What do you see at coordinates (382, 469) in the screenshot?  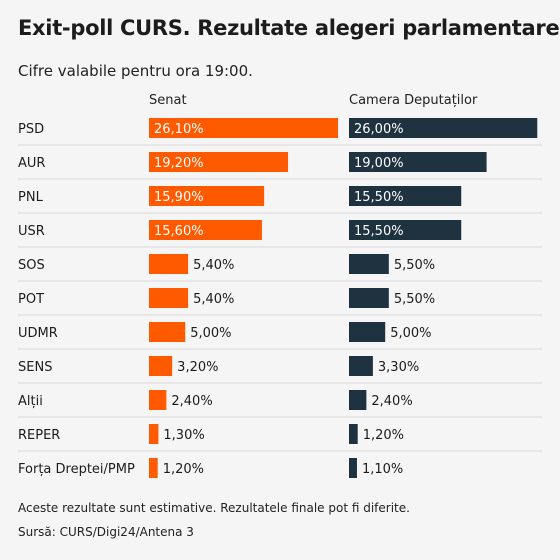 I see `camera-value-label: 1,10%` at bounding box center [382, 469].